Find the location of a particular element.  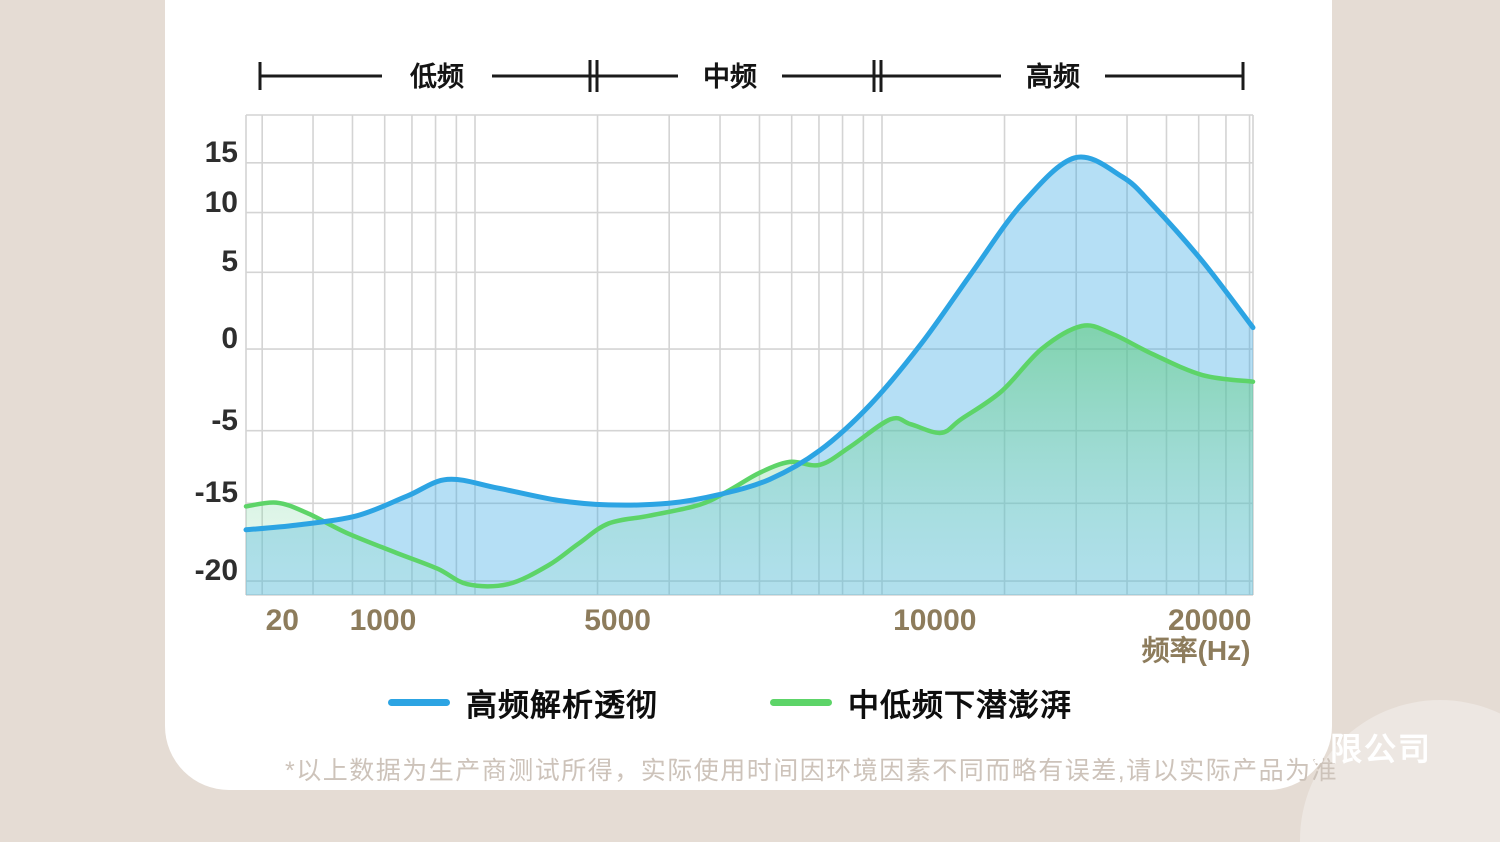

legend-label-green: 中低频下潜澎湃 is located at coordinates (960, 705).